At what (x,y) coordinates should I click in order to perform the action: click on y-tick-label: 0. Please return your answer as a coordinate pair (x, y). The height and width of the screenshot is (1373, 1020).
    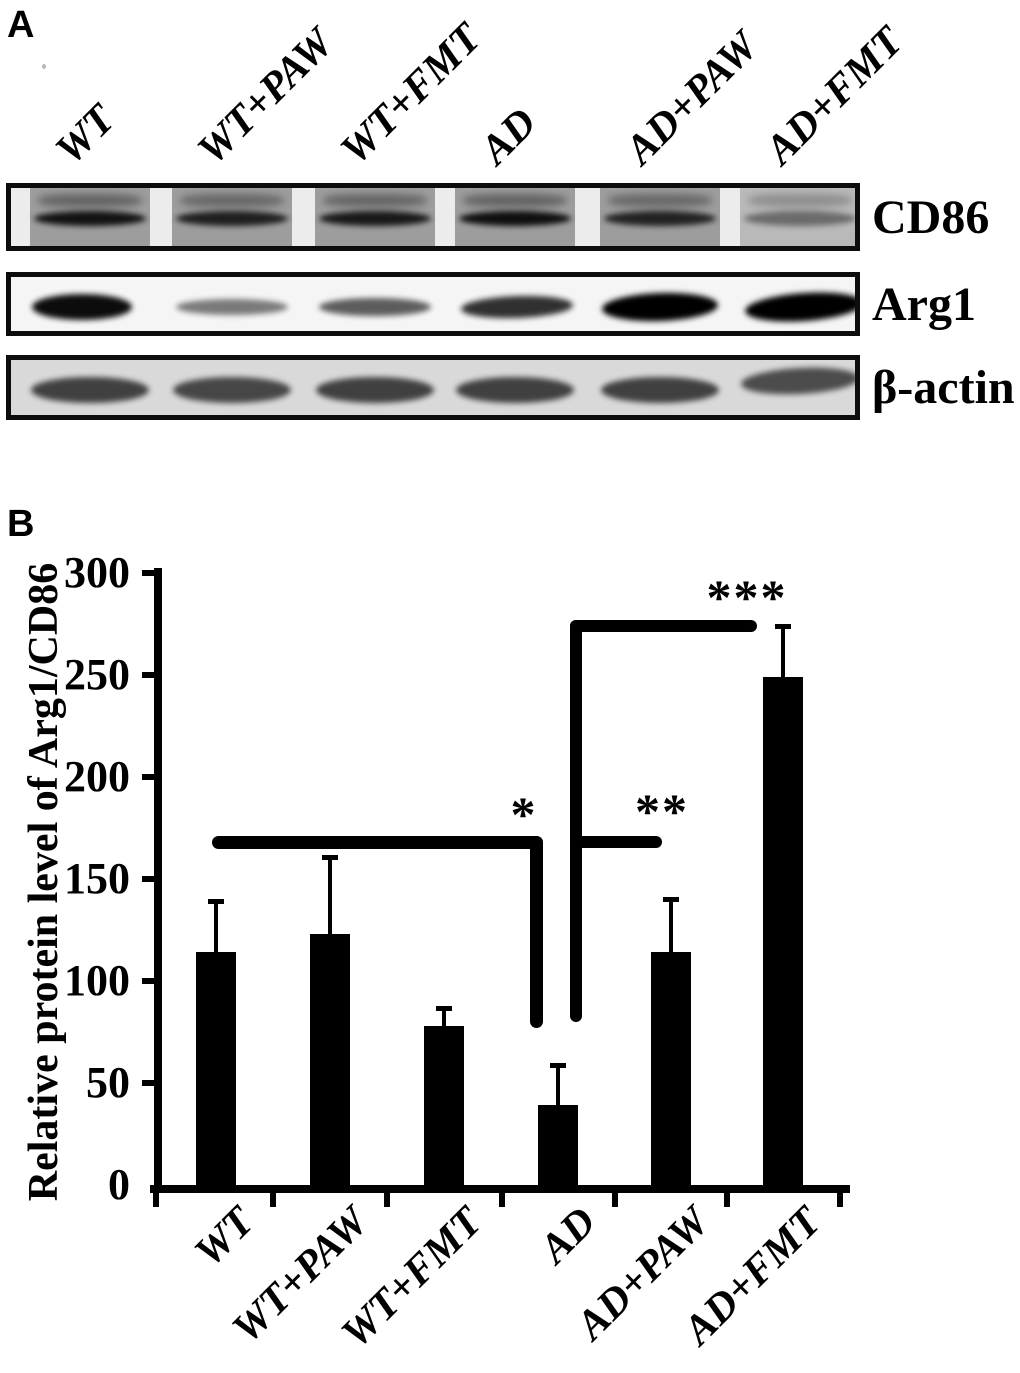
    Looking at the image, I should click on (119, 1184).